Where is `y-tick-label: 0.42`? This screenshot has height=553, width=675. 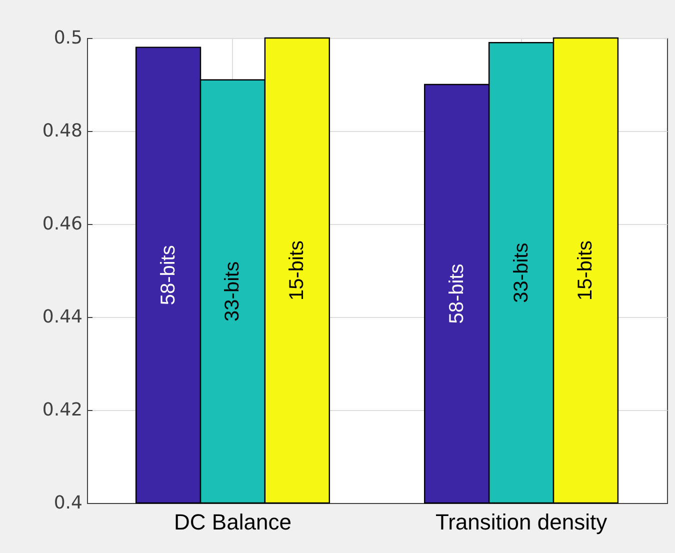
y-tick-label: 0.42 is located at coordinates (62, 410).